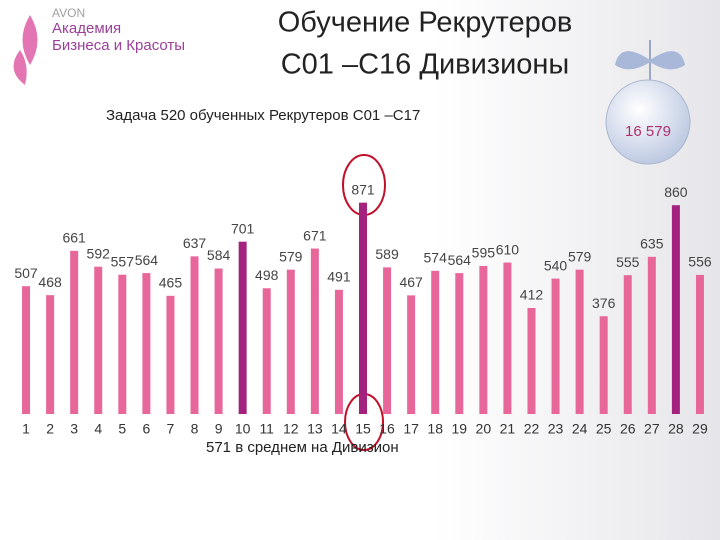  What do you see at coordinates (195, 243) in the screenshot?
I see `value-label: 637` at bounding box center [195, 243].